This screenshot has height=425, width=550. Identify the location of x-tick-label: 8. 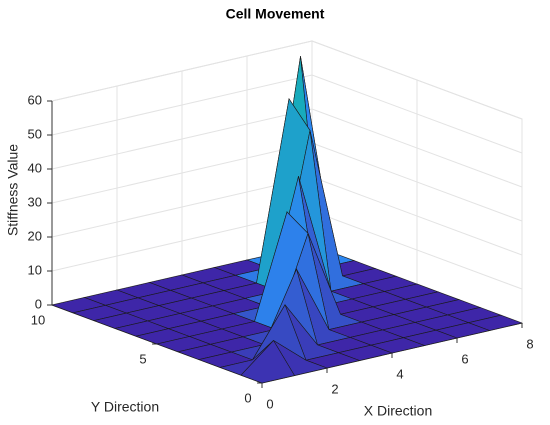
(529, 343).